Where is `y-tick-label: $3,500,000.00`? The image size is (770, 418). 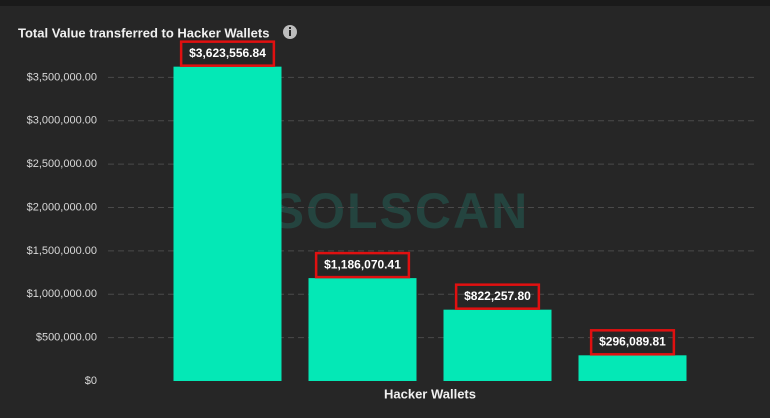 y-tick-label: $3,500,000.00 is located at coordinates (62, 77).